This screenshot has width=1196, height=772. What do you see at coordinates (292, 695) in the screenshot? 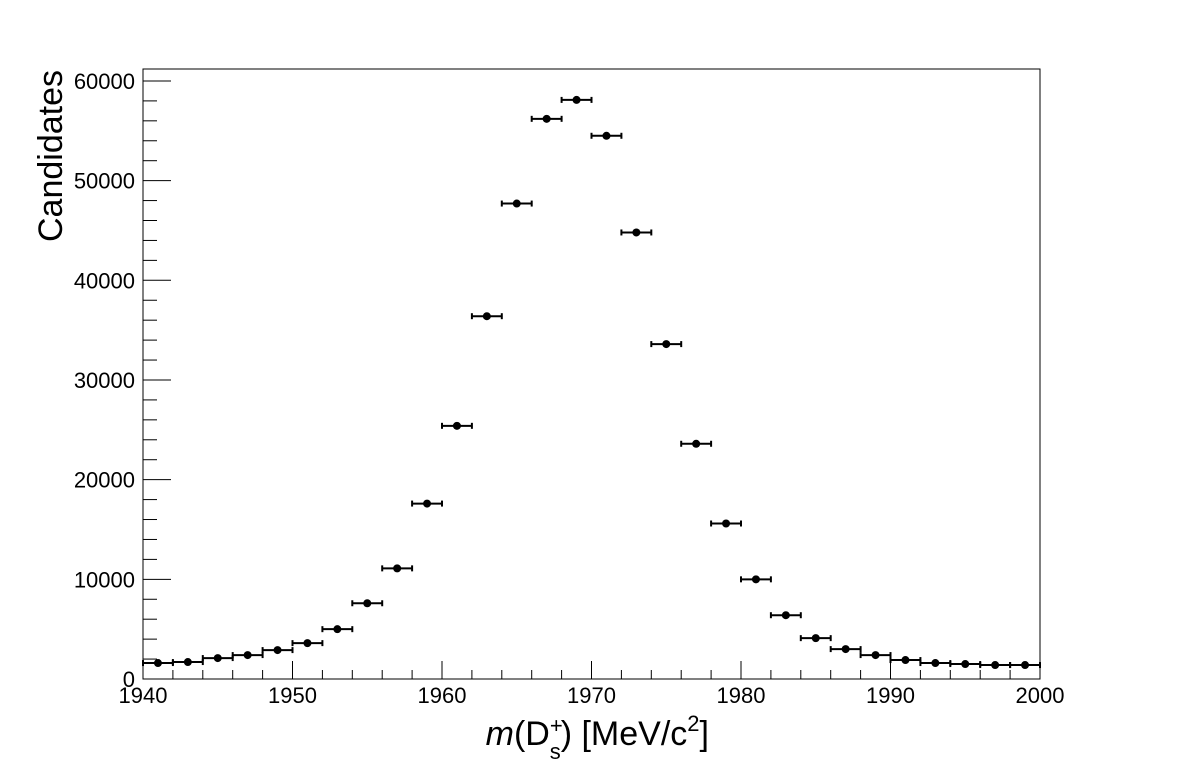
I see `x-tick-label: 1950` at bounding box center [292, 695].